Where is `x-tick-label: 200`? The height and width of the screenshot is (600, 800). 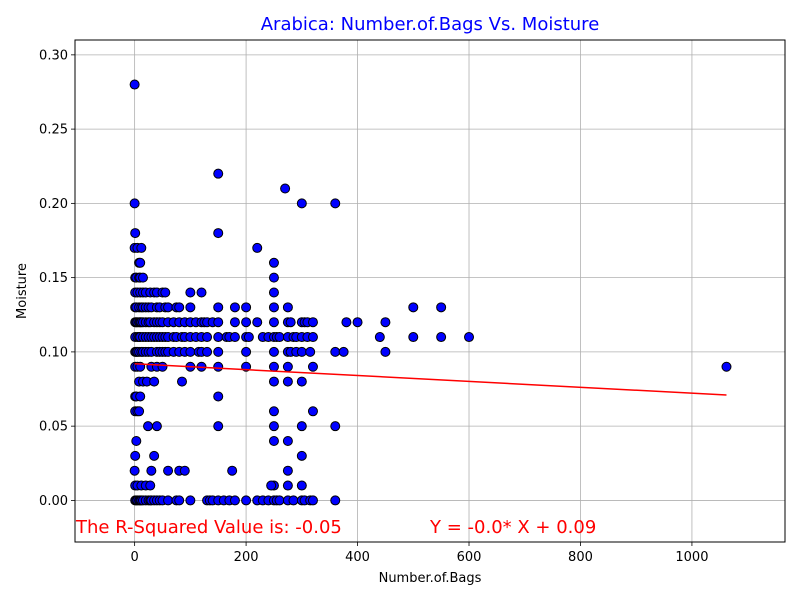 x-tick-label: 200 is located at coordinates (246, 557).